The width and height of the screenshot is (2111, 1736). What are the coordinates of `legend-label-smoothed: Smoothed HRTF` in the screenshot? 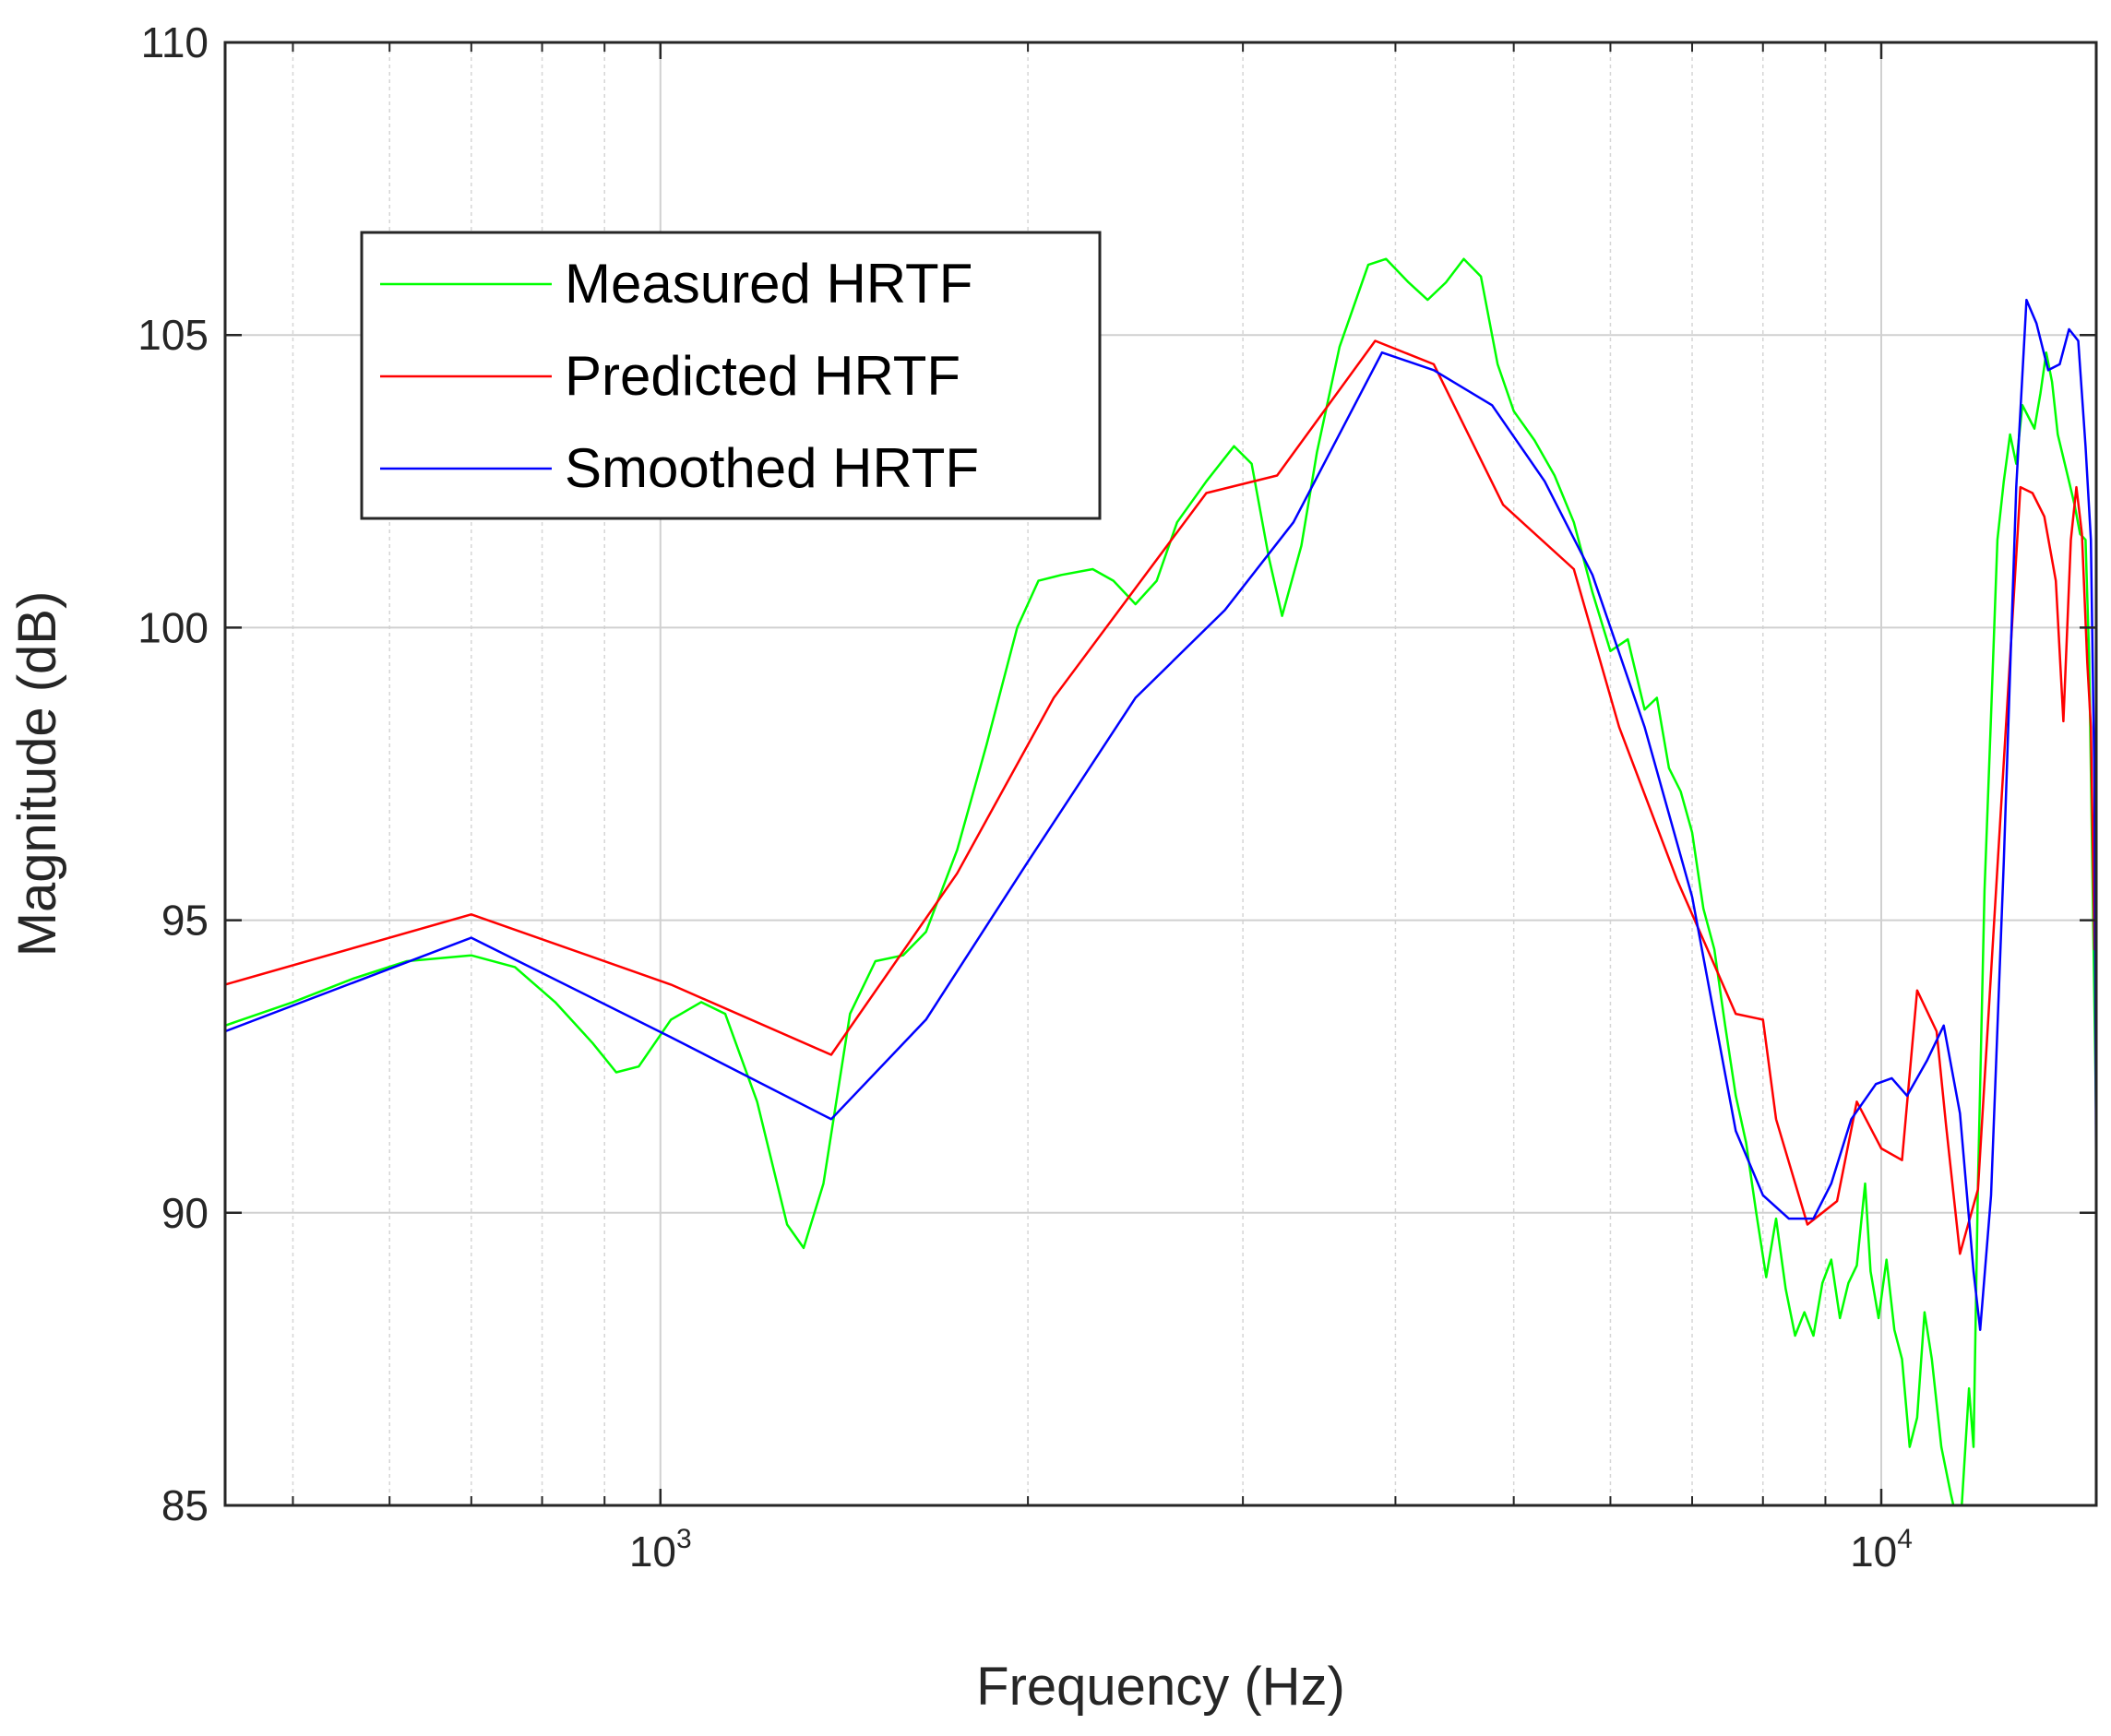 It's located at (772, 468).